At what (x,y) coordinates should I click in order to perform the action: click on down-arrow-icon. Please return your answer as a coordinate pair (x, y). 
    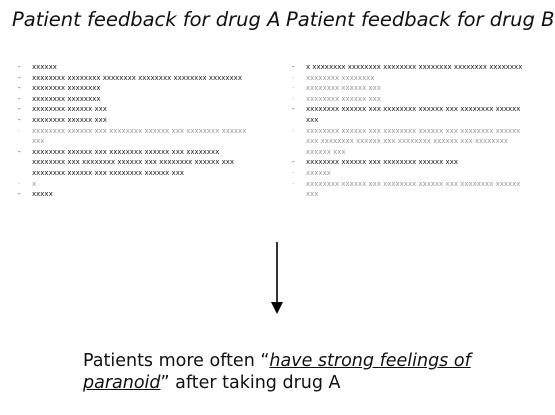
    Looking at the image, I should click on (277, 278).